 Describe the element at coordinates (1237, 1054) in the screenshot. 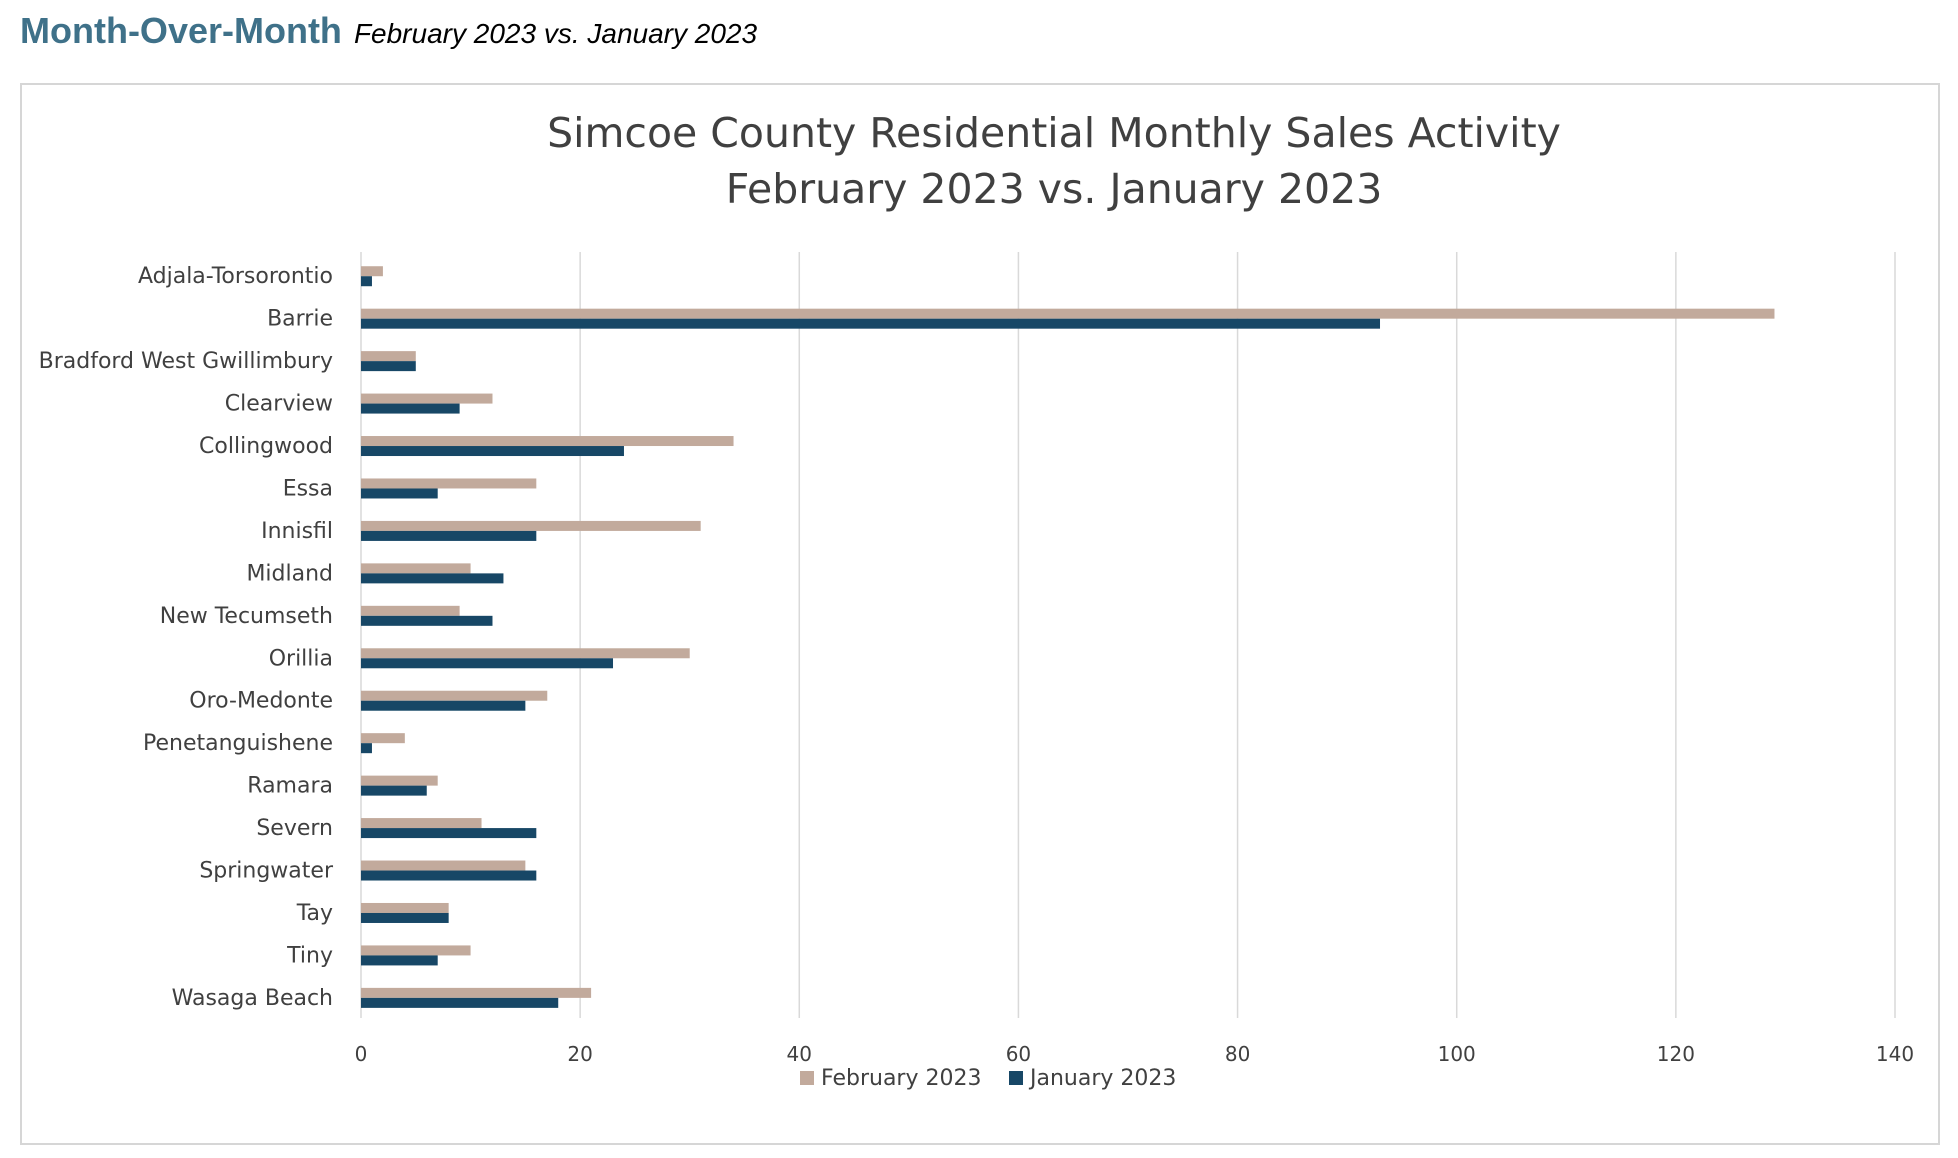

I see `x-tick-label: 80` at that location.